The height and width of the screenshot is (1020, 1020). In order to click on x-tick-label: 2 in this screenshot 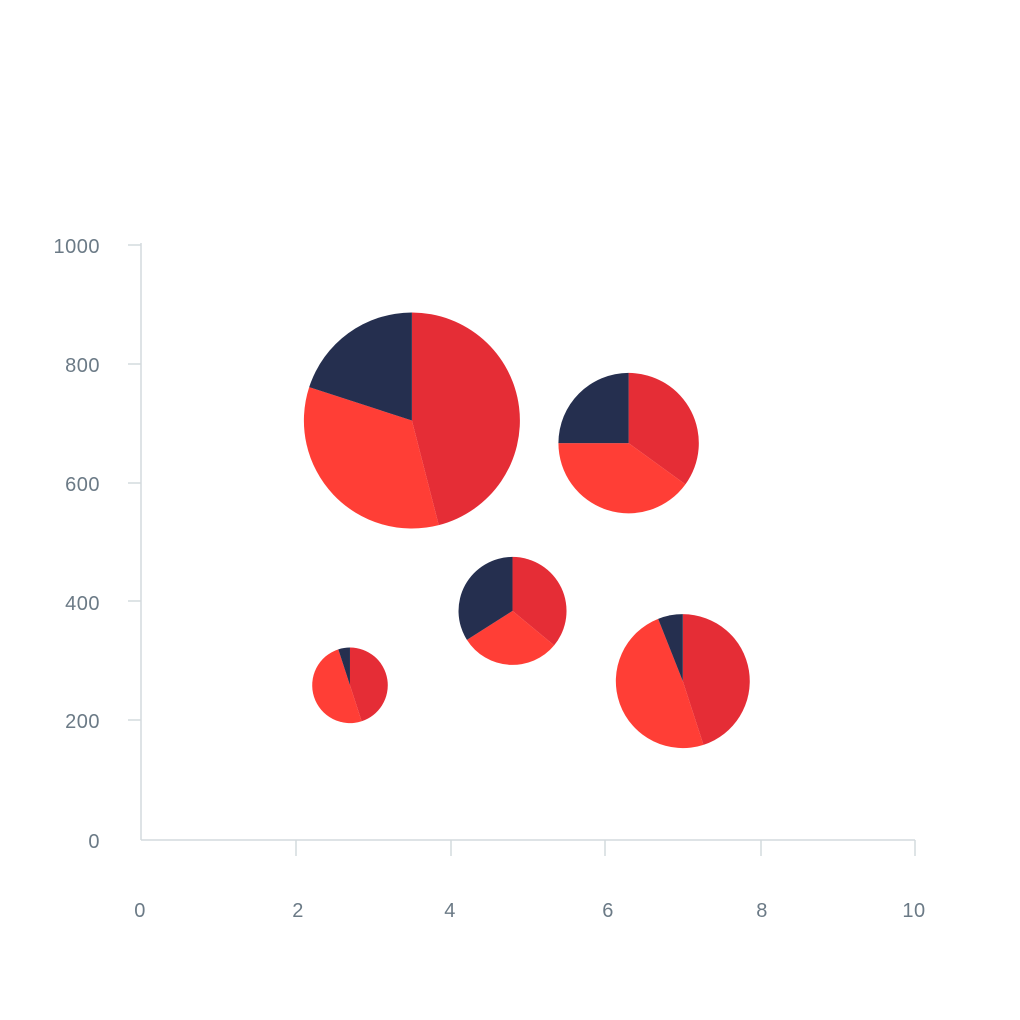, I will do `click(298, 911)`.